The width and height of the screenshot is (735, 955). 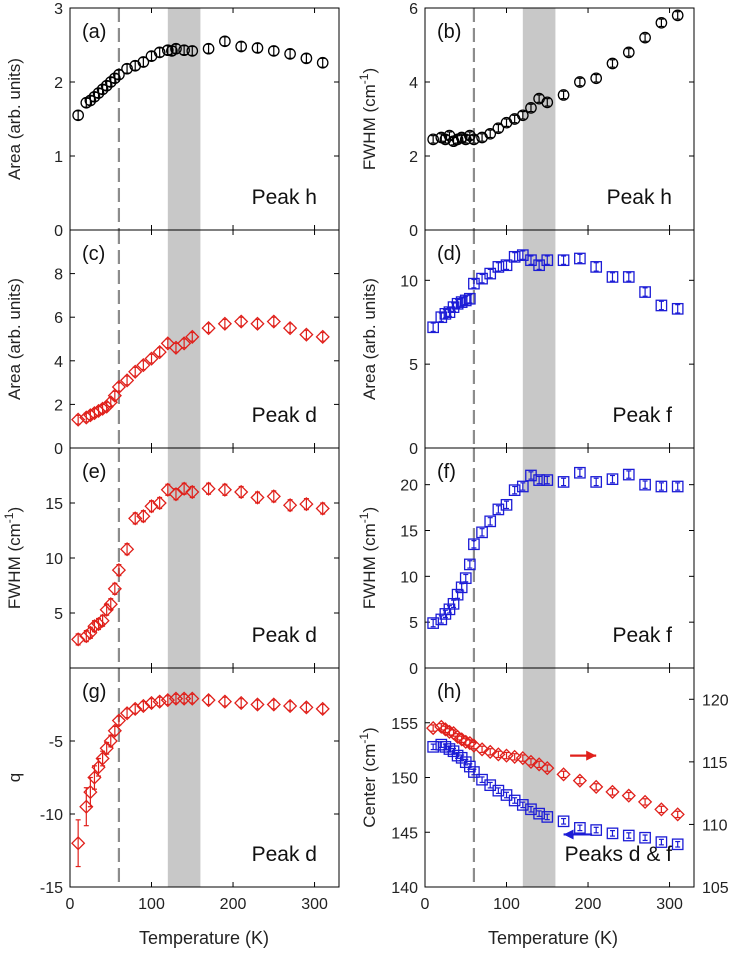 I want to click on panel-label: (c), so click(x=93, y=254).